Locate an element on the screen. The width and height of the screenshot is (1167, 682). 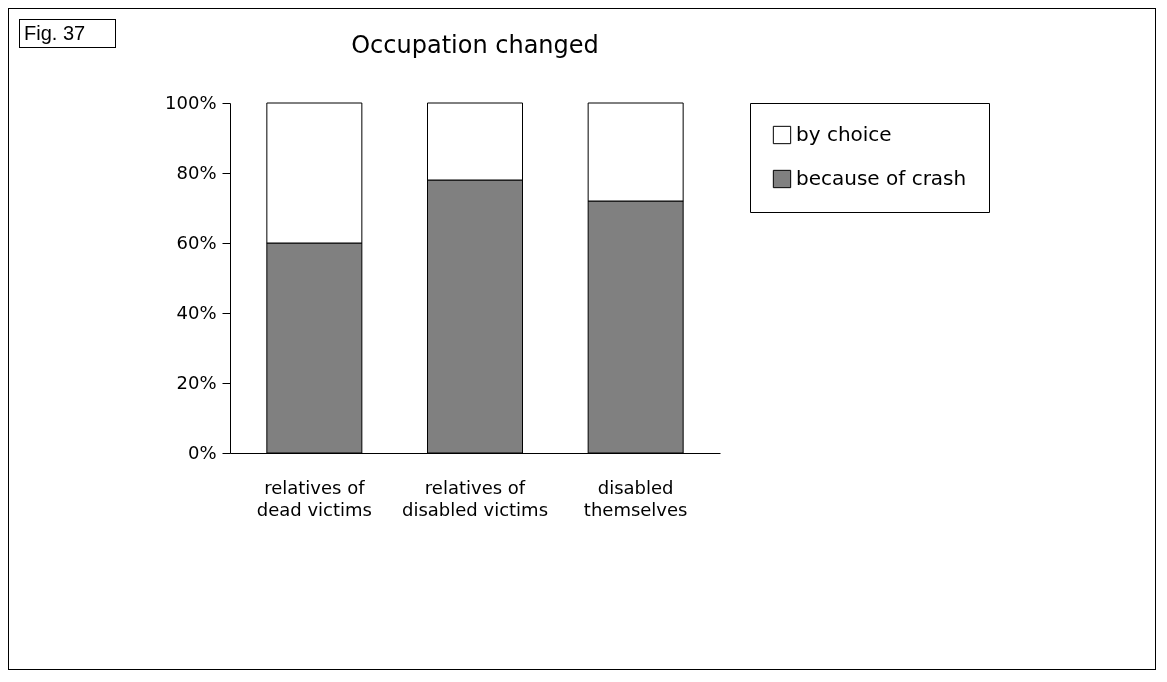
chart-title: Occupation changed is located at coordinates (475, 45).